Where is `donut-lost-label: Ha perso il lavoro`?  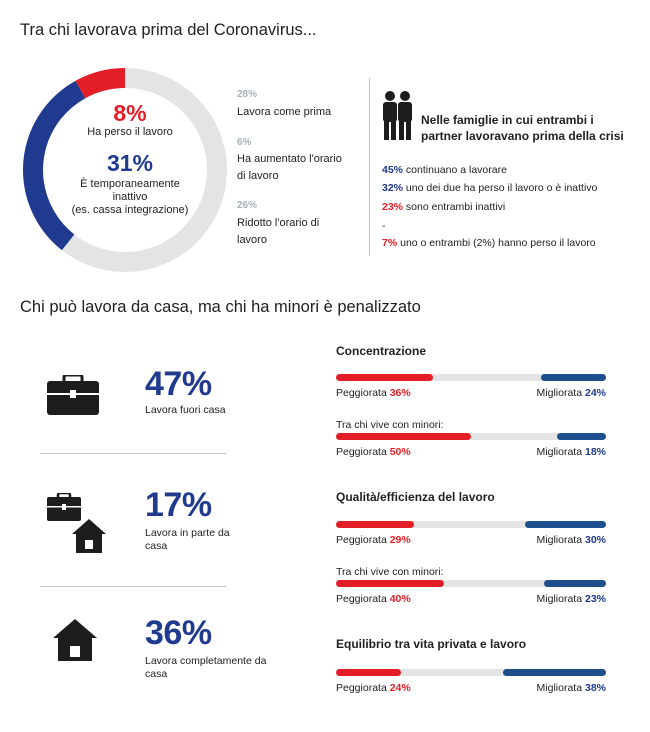
donut-lost-label: Ha perso il lavoro is located at coordinates (130, 132).